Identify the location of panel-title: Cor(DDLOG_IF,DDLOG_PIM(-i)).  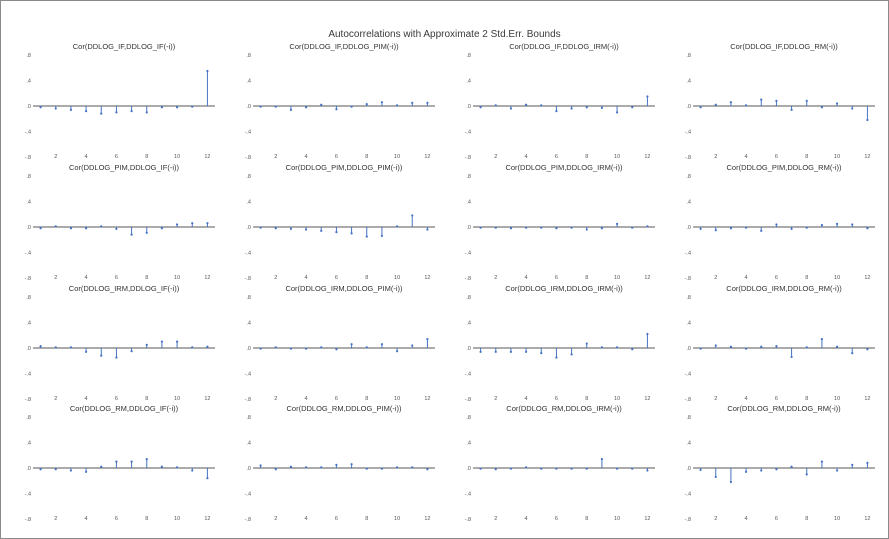
(344, 46).